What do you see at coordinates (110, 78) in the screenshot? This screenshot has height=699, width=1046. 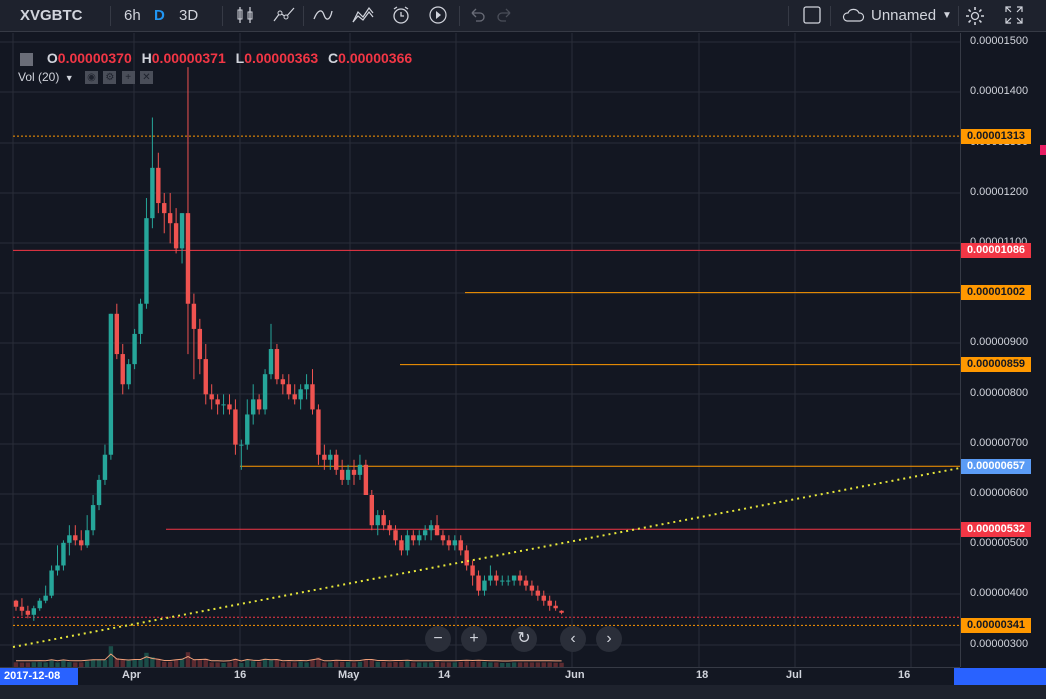 I see `settings-icon: ⚙` at bounding box center [110, 78].